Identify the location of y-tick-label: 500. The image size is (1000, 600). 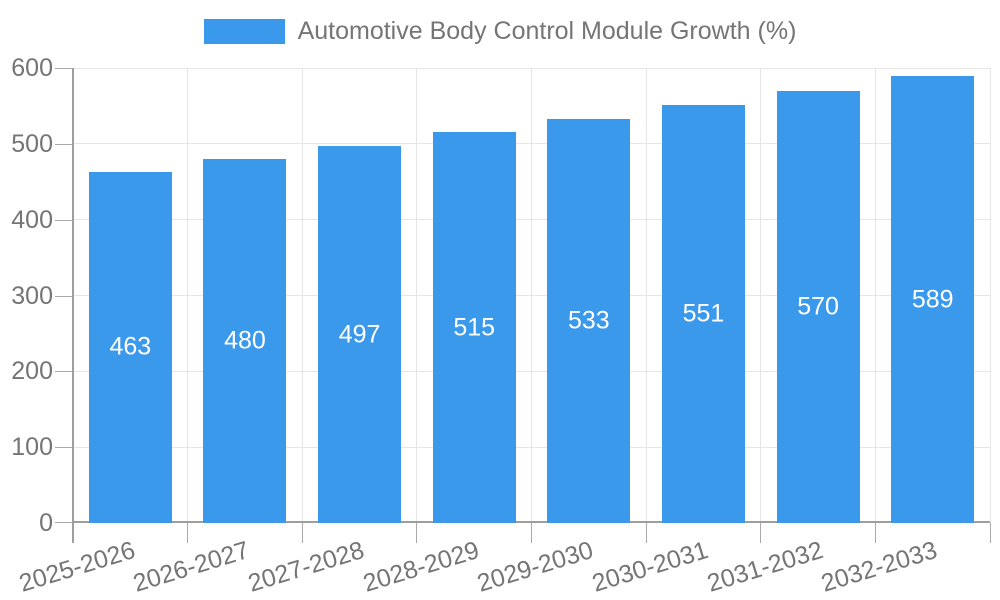
(32, 143).